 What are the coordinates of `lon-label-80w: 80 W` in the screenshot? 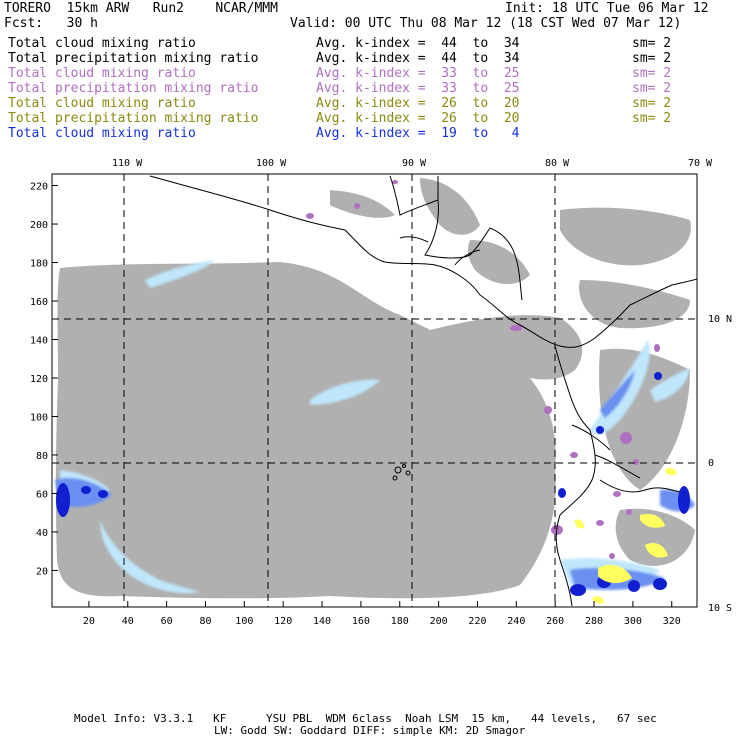 It's located at (557, 163).